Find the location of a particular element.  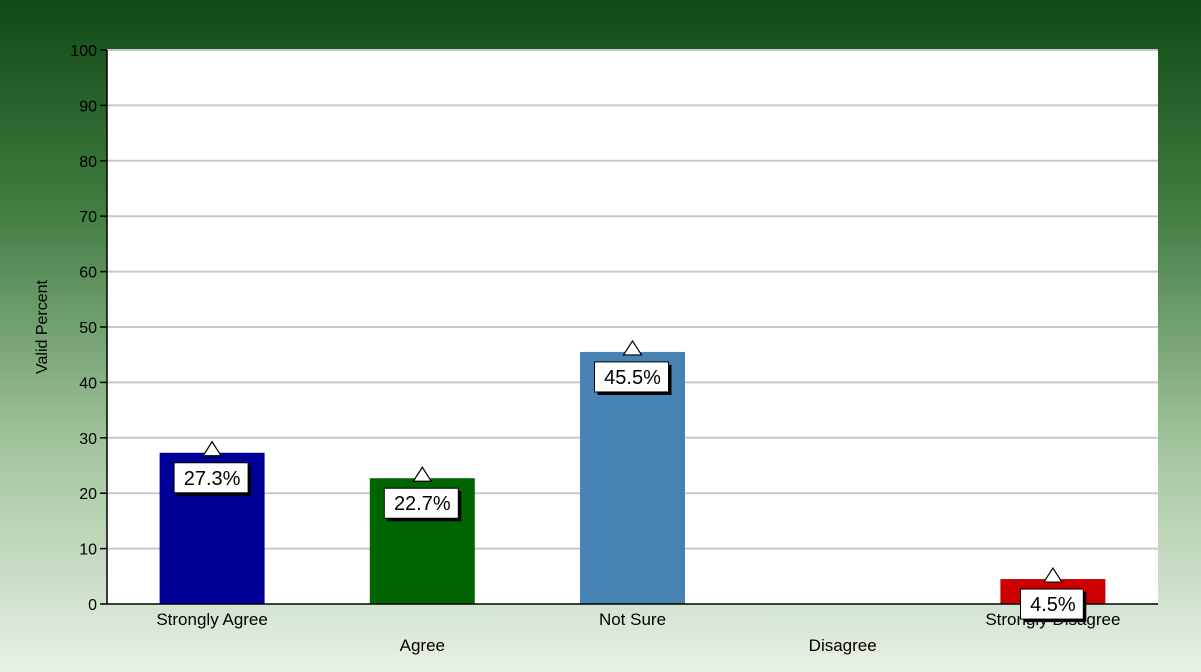

y-axis-title: Valid Percent is located at coordinates (42, 326).